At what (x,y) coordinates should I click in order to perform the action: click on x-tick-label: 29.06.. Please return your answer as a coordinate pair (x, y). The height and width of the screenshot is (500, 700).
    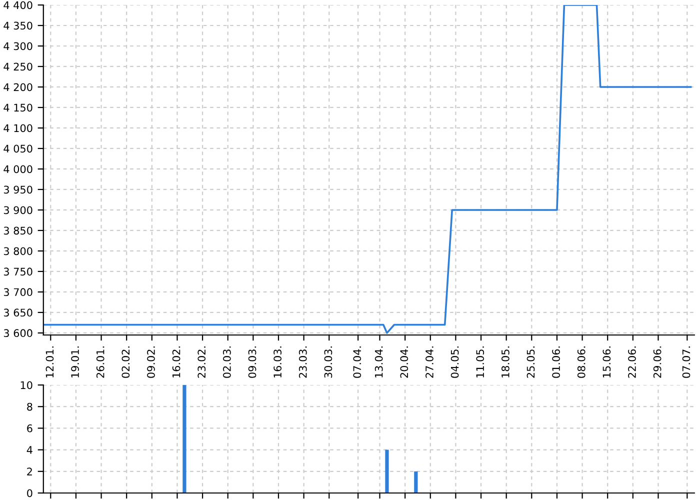
    Looking at the image, I should click on (657, 362).